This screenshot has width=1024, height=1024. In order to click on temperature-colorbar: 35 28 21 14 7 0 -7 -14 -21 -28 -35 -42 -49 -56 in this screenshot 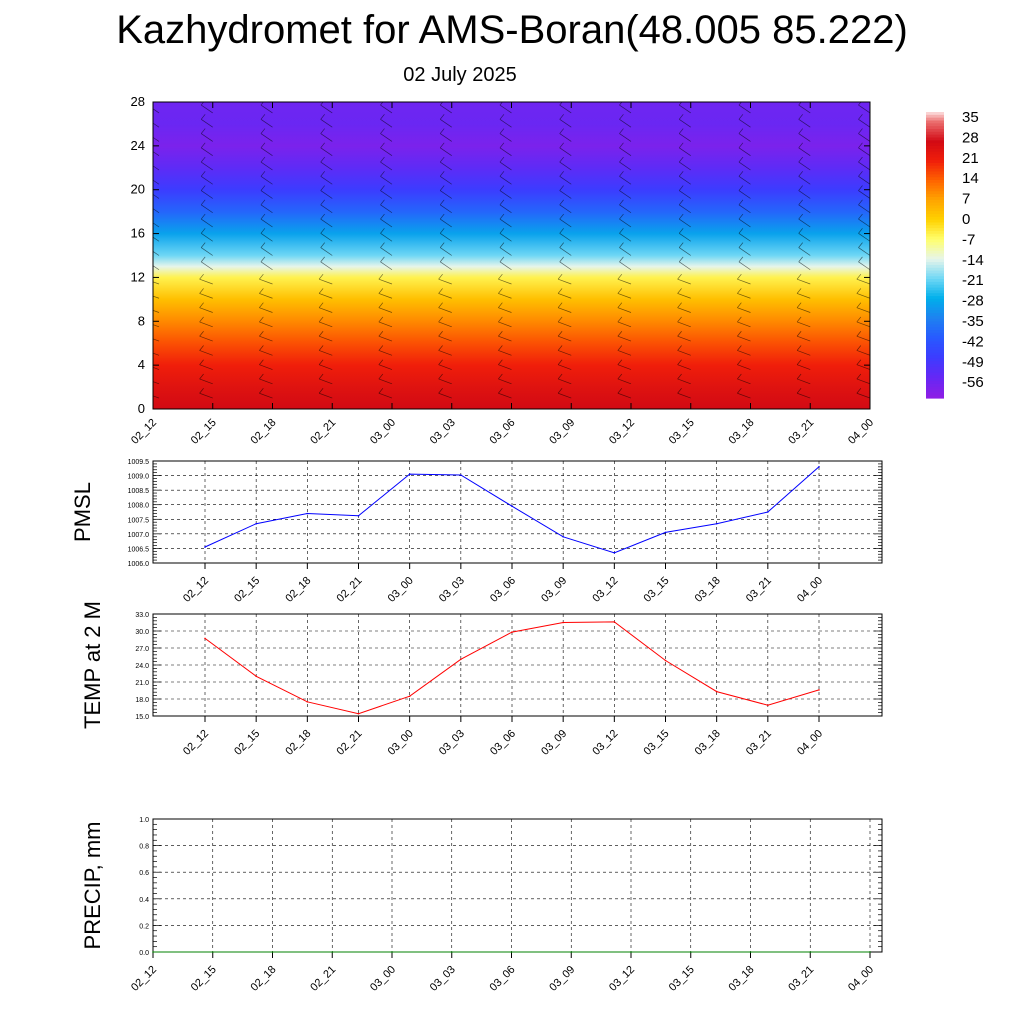, I will do `click(955, 254)`.